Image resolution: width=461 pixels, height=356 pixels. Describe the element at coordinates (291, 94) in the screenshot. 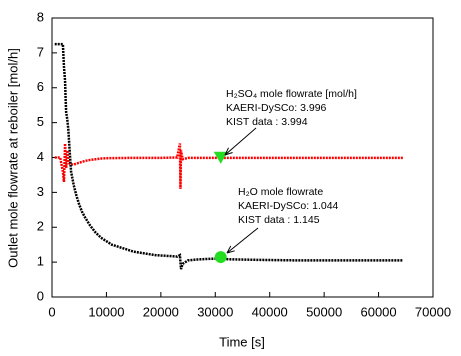

I see `annotation-text: H₂SO₄ mole flowrate [mol/h]` at that location.